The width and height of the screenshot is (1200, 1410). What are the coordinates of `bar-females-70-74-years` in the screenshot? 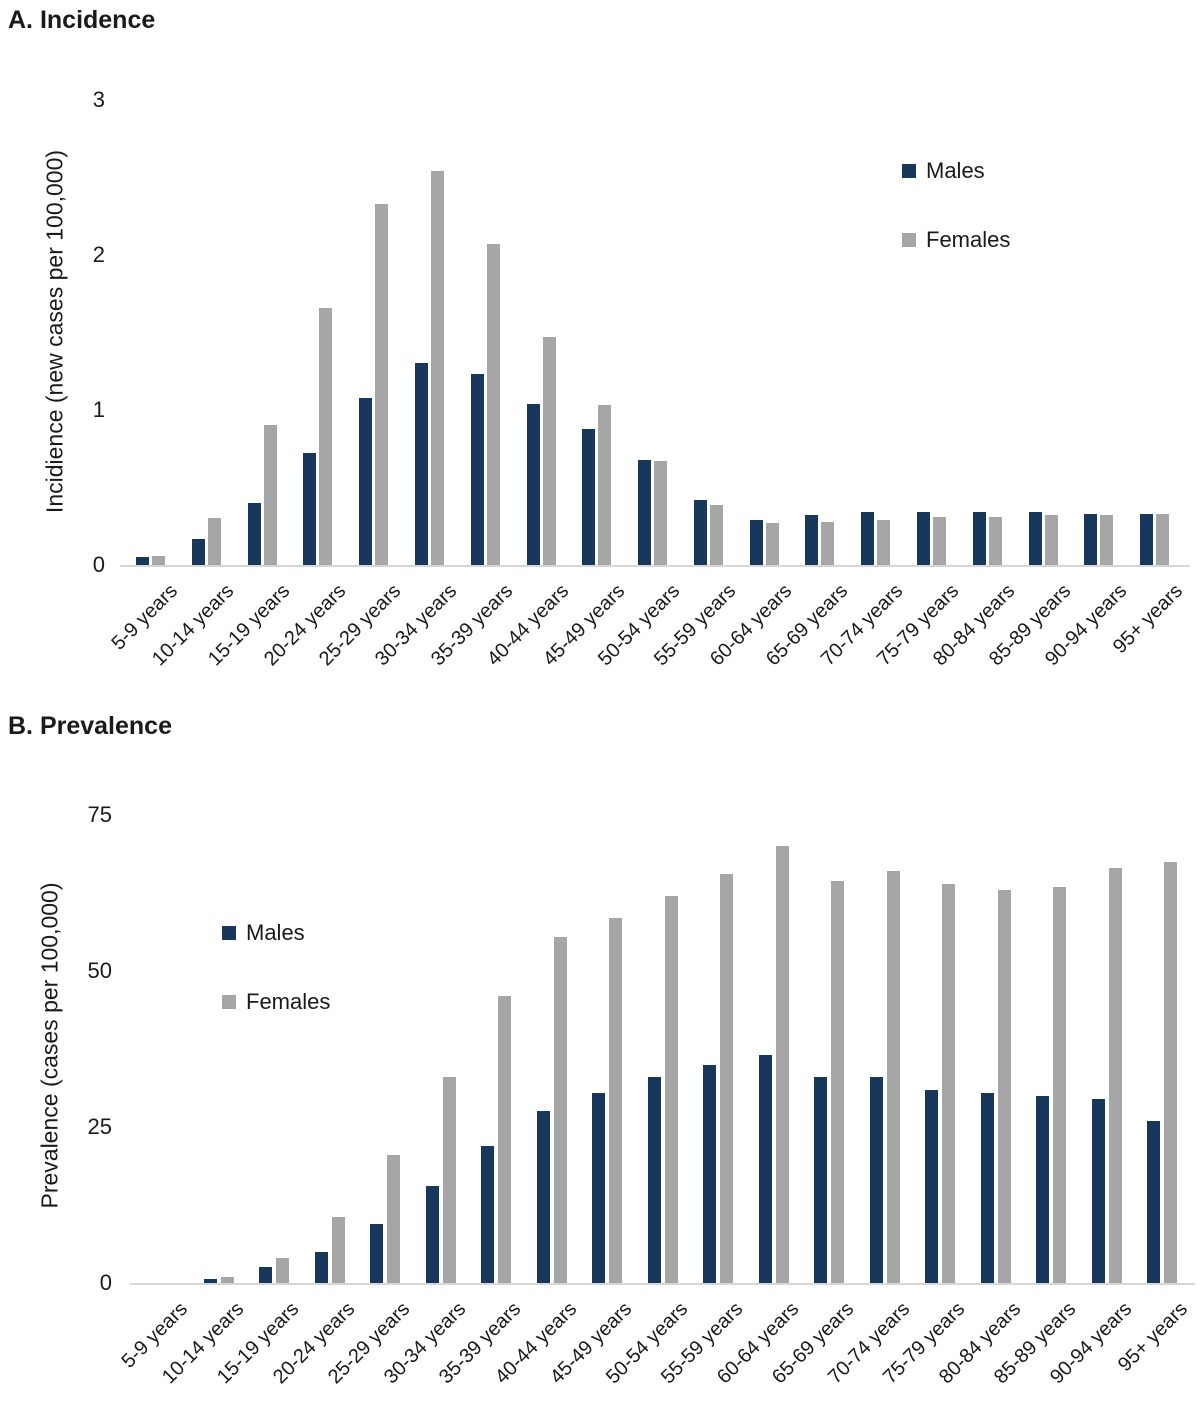 It's located at (893, 1077).